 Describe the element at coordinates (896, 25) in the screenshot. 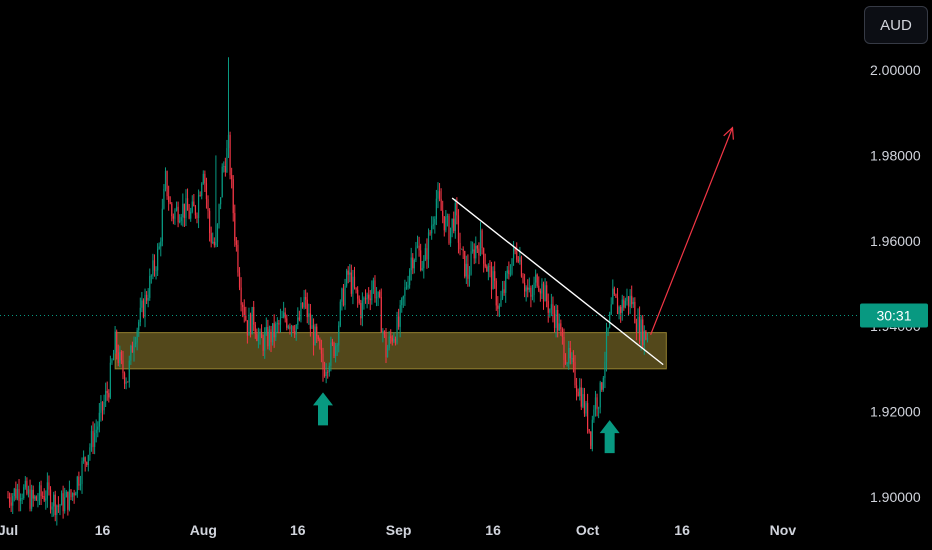

I see `currency-selector-button: AUD` at that location.